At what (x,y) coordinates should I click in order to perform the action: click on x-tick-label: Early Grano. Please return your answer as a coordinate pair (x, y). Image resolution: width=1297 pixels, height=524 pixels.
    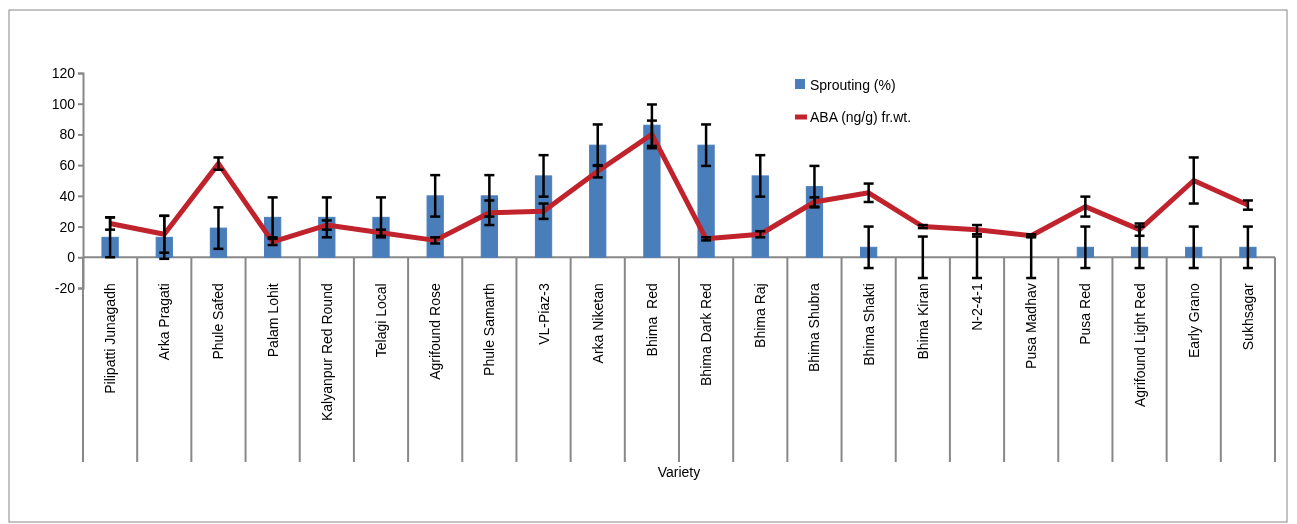
    Looking at the image, I should click on (1193, 320).